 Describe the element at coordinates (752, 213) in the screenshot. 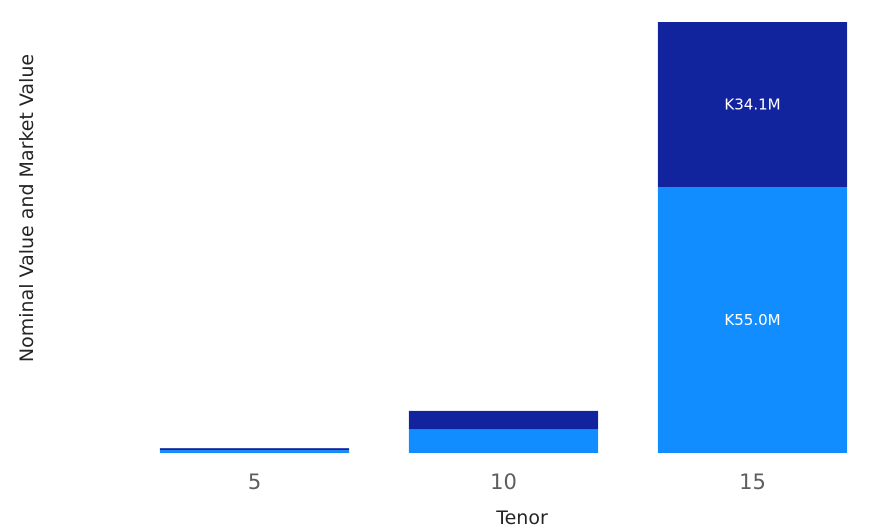

I see `data-labels-group: K55.0M K34.1M` at that location.